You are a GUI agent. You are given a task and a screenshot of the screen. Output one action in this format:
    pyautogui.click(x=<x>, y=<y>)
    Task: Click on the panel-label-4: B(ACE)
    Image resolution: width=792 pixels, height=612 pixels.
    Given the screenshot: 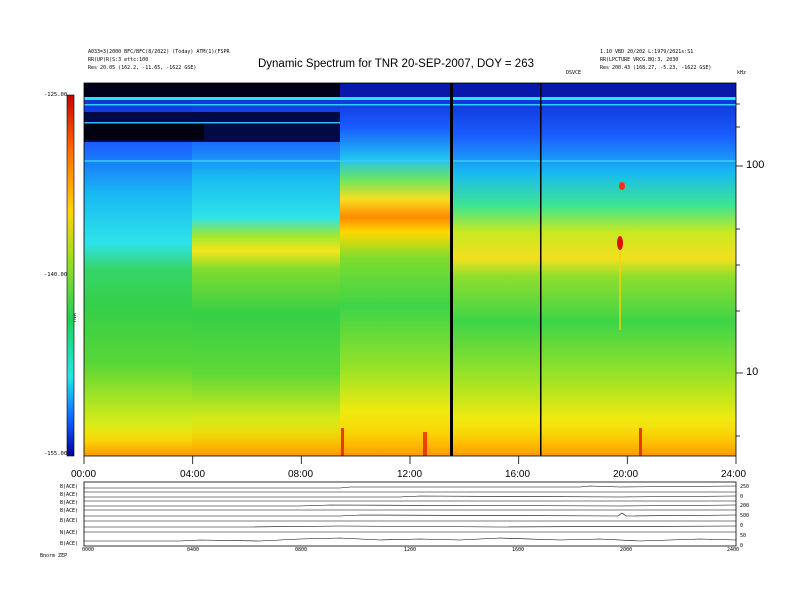 What is the action you would take?
    pyautogui.click(x=69, y=511)
    